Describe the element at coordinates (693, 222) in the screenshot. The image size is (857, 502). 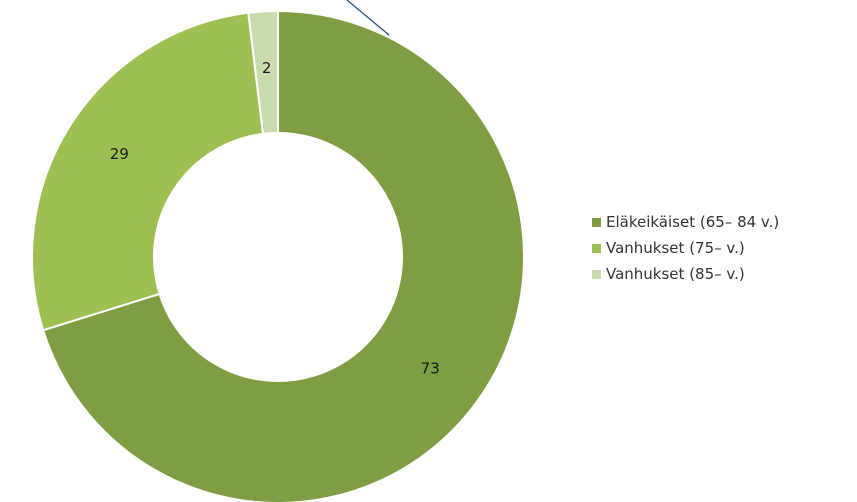
I see `legend-label: Eläkeikäiset (65– 84 v.)` at that location.